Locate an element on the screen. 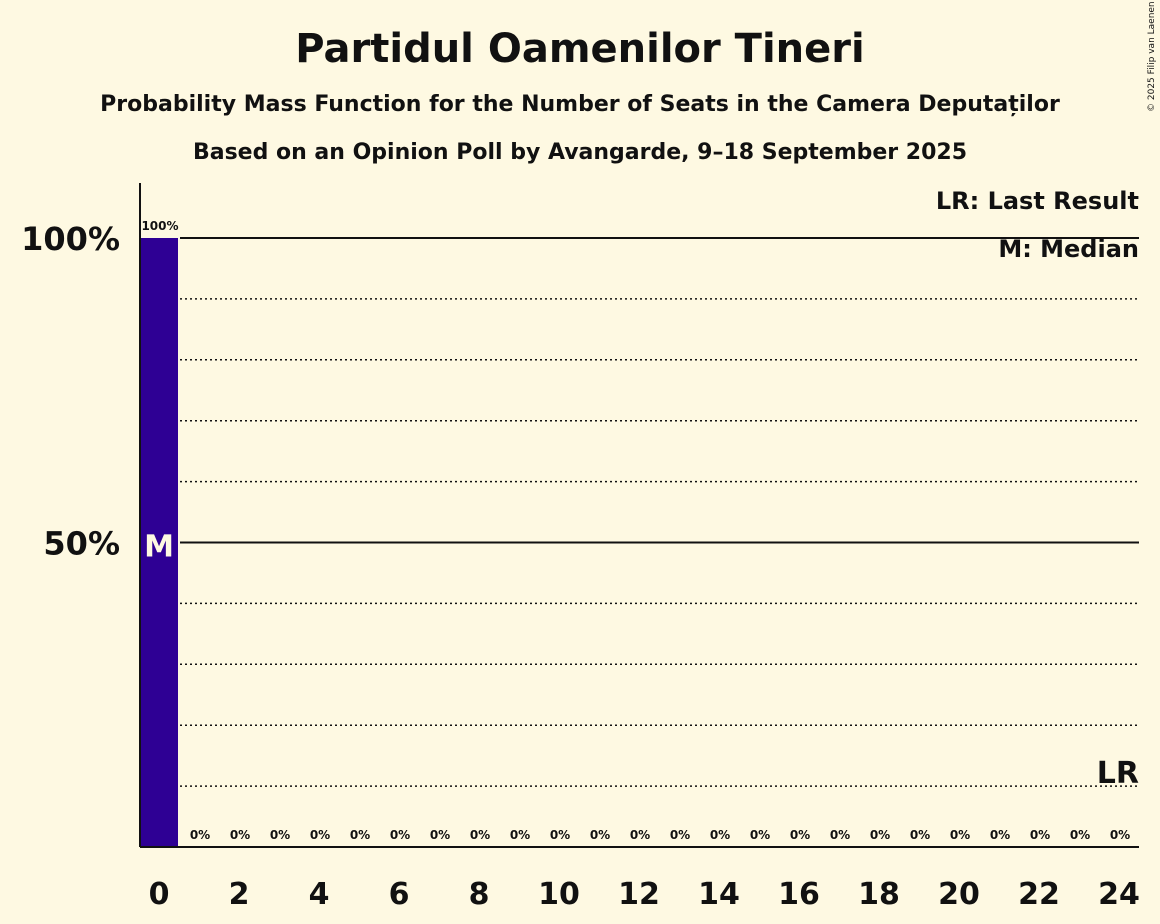 This screenshot has width=1160, height=924. chart-title: Partidul Oamenilor Tineri is located at coordinates (580, 49).